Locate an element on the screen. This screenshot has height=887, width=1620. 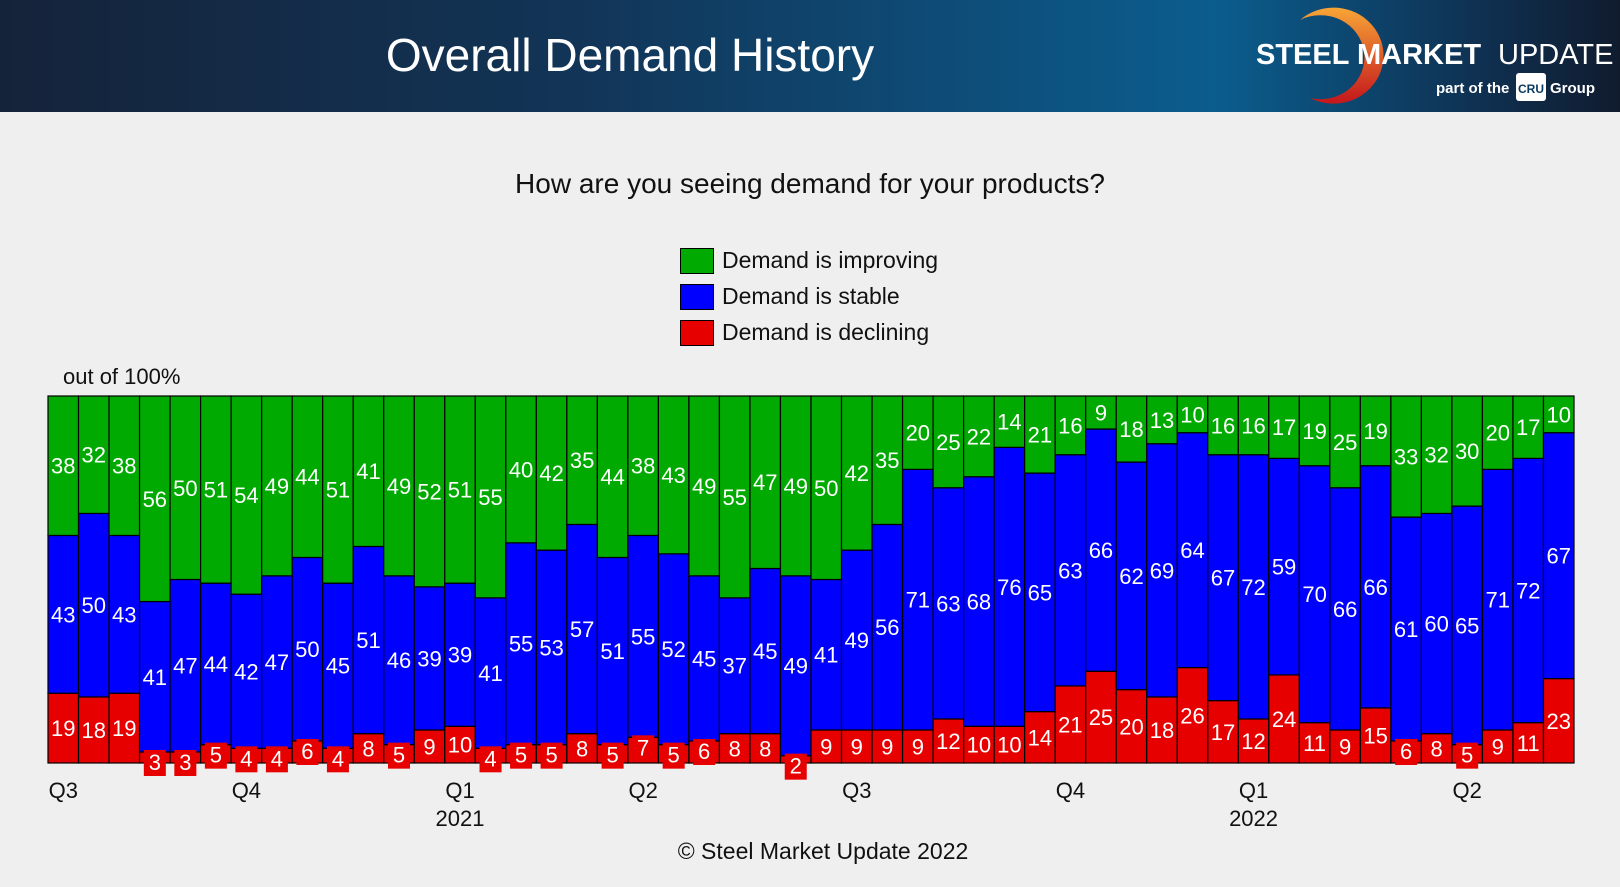
data-label-stable: 67 is located at coordinates (1558, 556).